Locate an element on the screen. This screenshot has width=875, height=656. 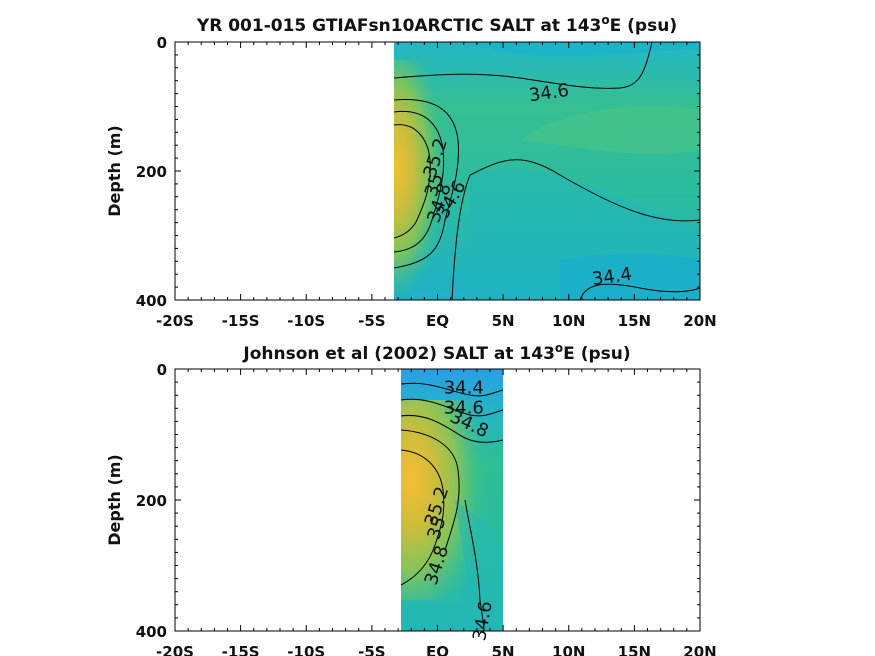
panel-2-salinity-field is located at coordinates (452, 500).